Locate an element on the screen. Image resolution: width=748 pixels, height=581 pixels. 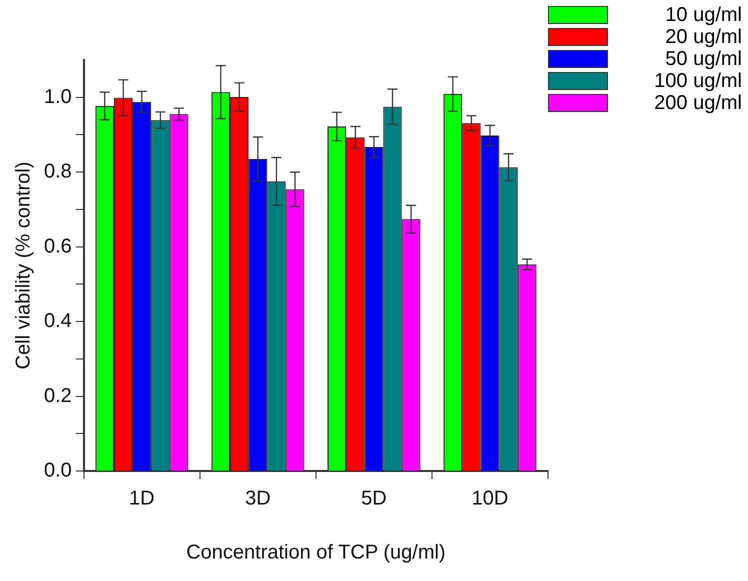
y-tick-label: 0.4 is located at coordinates (58, 321).